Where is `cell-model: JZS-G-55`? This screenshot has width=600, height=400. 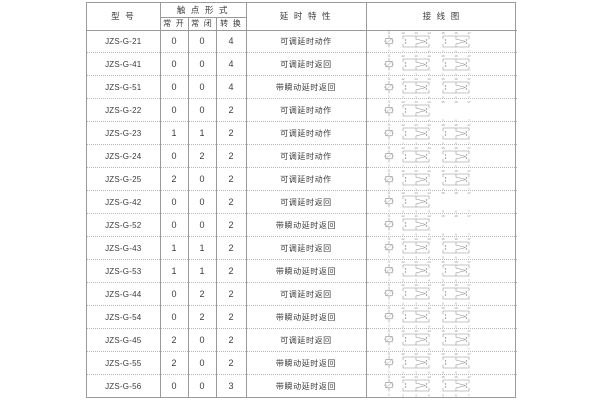 cell-model: JZS-G-55 is located at coordinates (123, 363).